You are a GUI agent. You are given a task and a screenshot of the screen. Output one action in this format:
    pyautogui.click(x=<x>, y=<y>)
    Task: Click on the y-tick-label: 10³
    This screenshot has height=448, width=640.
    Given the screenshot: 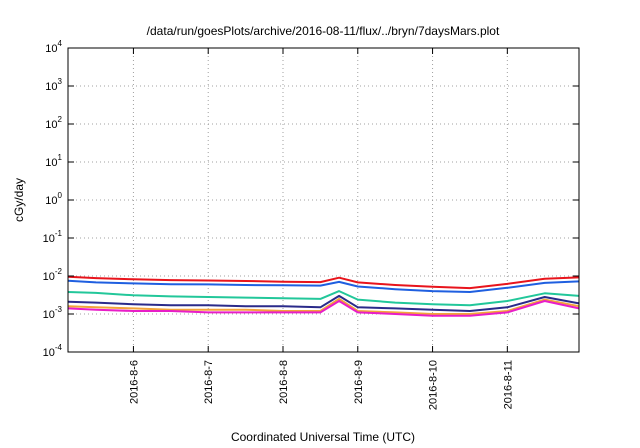 What is the action you would take?
    pyautogui.click(x=53, y=85)
    